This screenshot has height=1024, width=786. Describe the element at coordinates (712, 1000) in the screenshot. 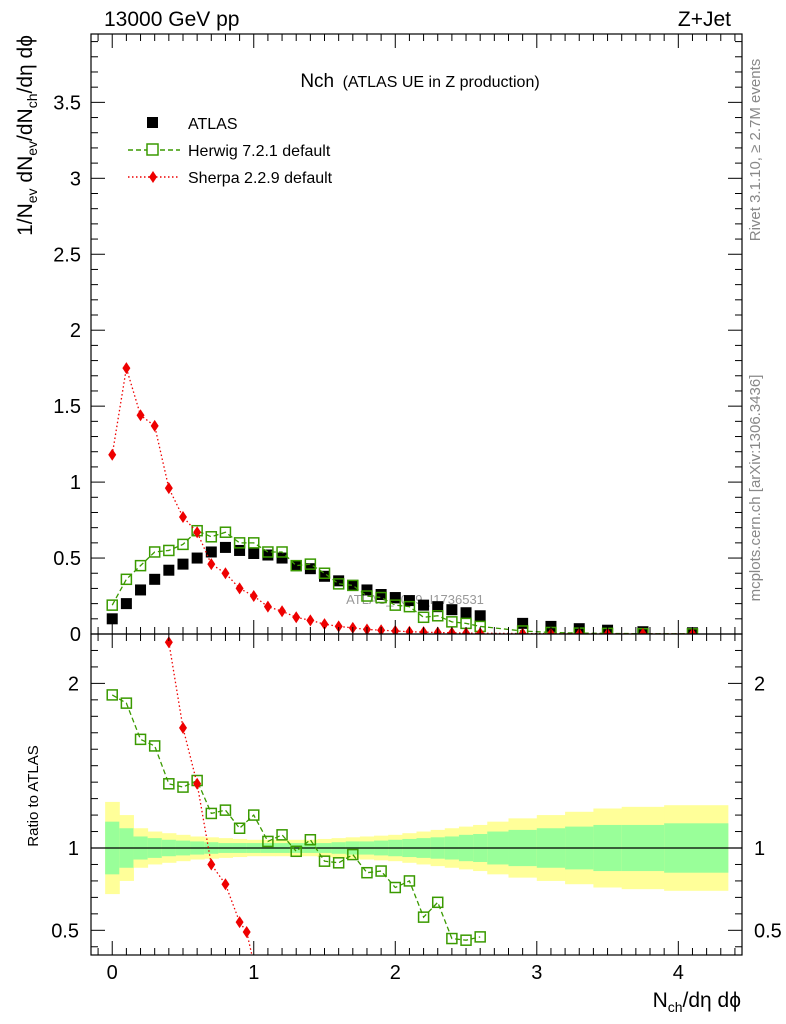

I see `x-axis-title-part: /dη dϕ` at that location.